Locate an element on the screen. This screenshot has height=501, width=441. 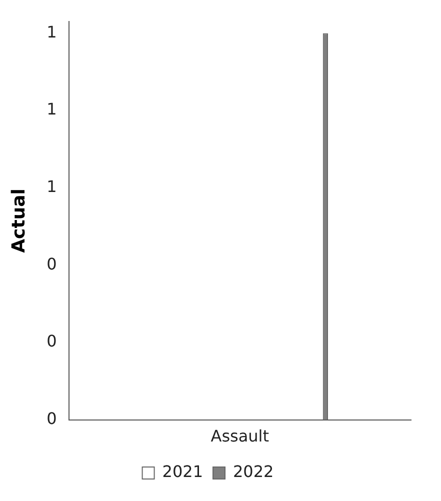
y-axis-title: Actual is located at coordinates (19, 220).